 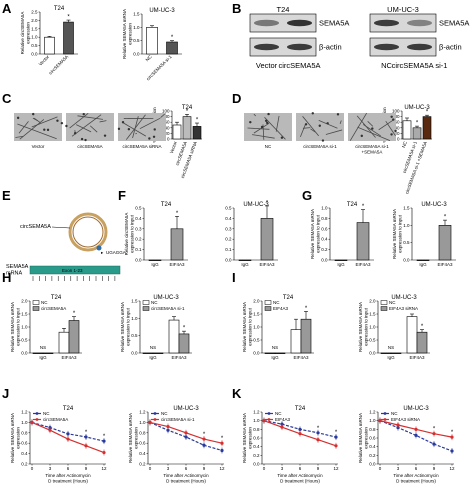 I want to click on motif-arrow: ▸, so click(x=102, y=252).